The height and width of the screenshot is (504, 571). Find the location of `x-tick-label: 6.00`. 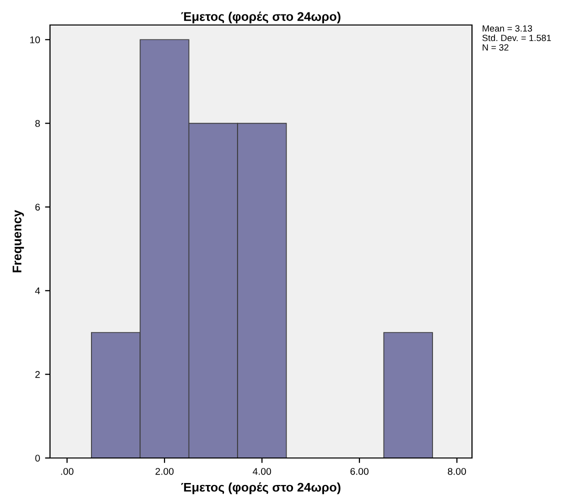

x-tick-label: 6.00 is located at coordinates (359, 471).